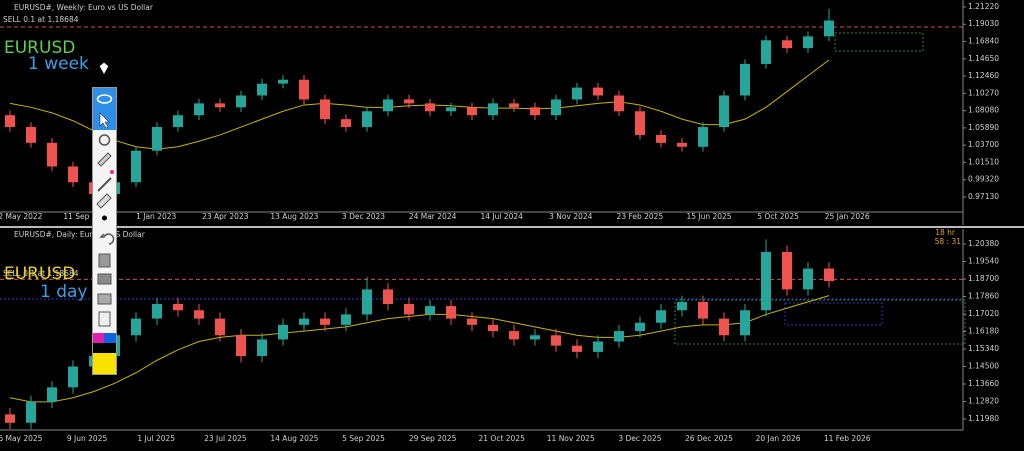 This screenshot has height=451, width=1024. I want to click on color-dot, so click(112, 172).